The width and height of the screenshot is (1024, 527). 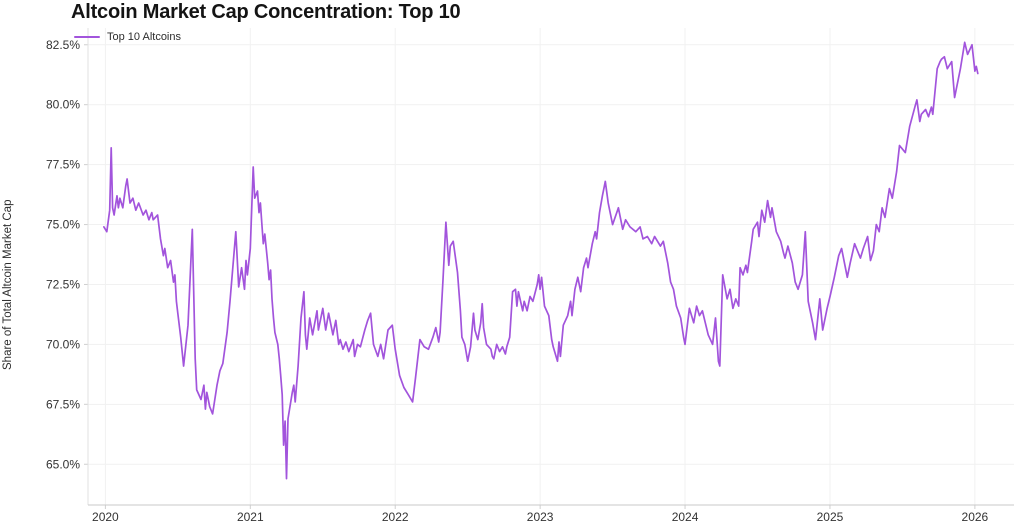 What do you see at coordinates (63, 464) in the screenshot?
I see `y-tick-label: 65.0%` at bounding box center [63, 464].